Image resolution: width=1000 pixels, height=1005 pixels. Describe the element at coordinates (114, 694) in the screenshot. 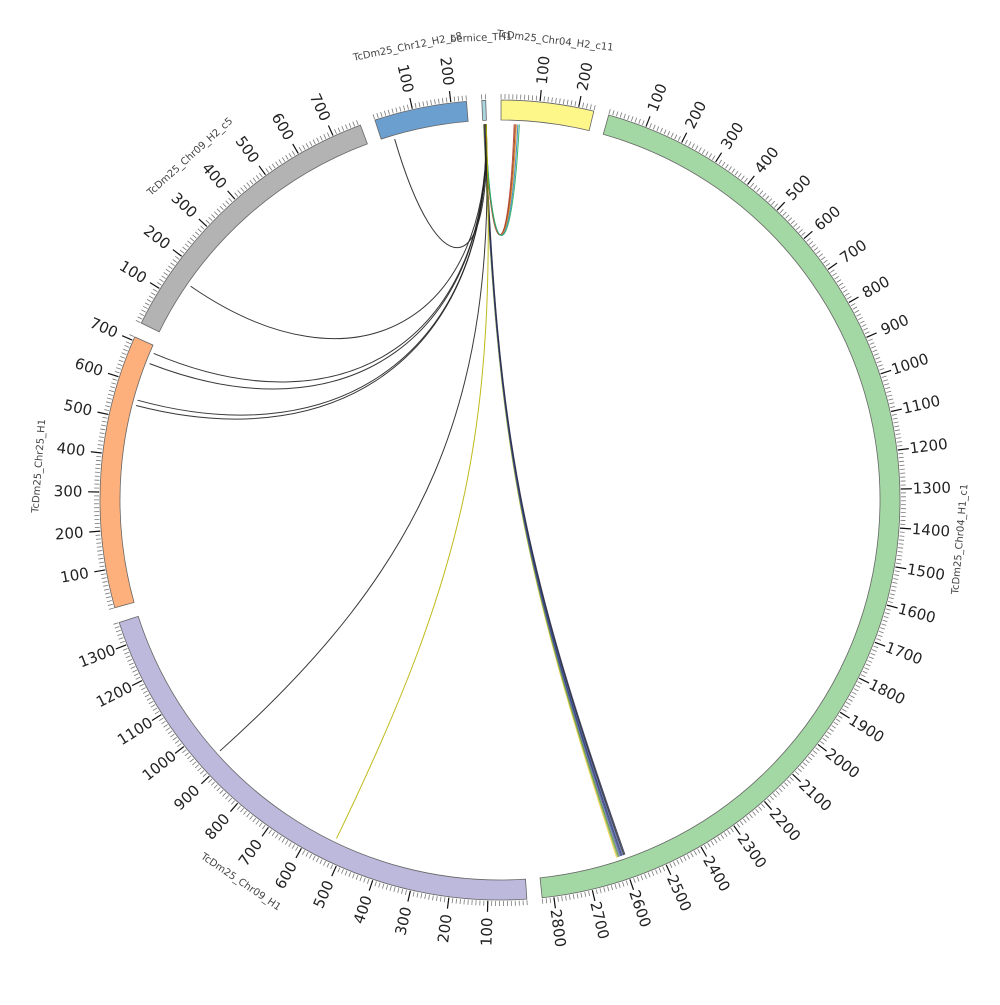

I see `tick-label: 1200` at that location.